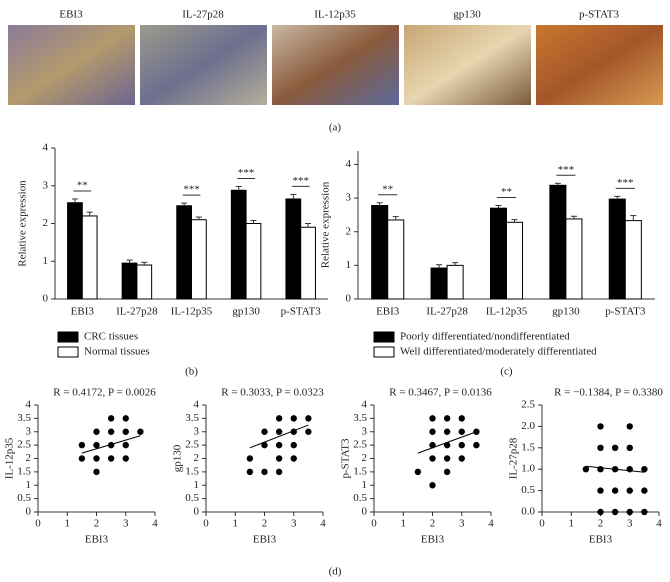  Describe the element at coordinates (440, 393) in the screenshot. I see `annotation: R = 0.3467, P = 0.0136` at that location.